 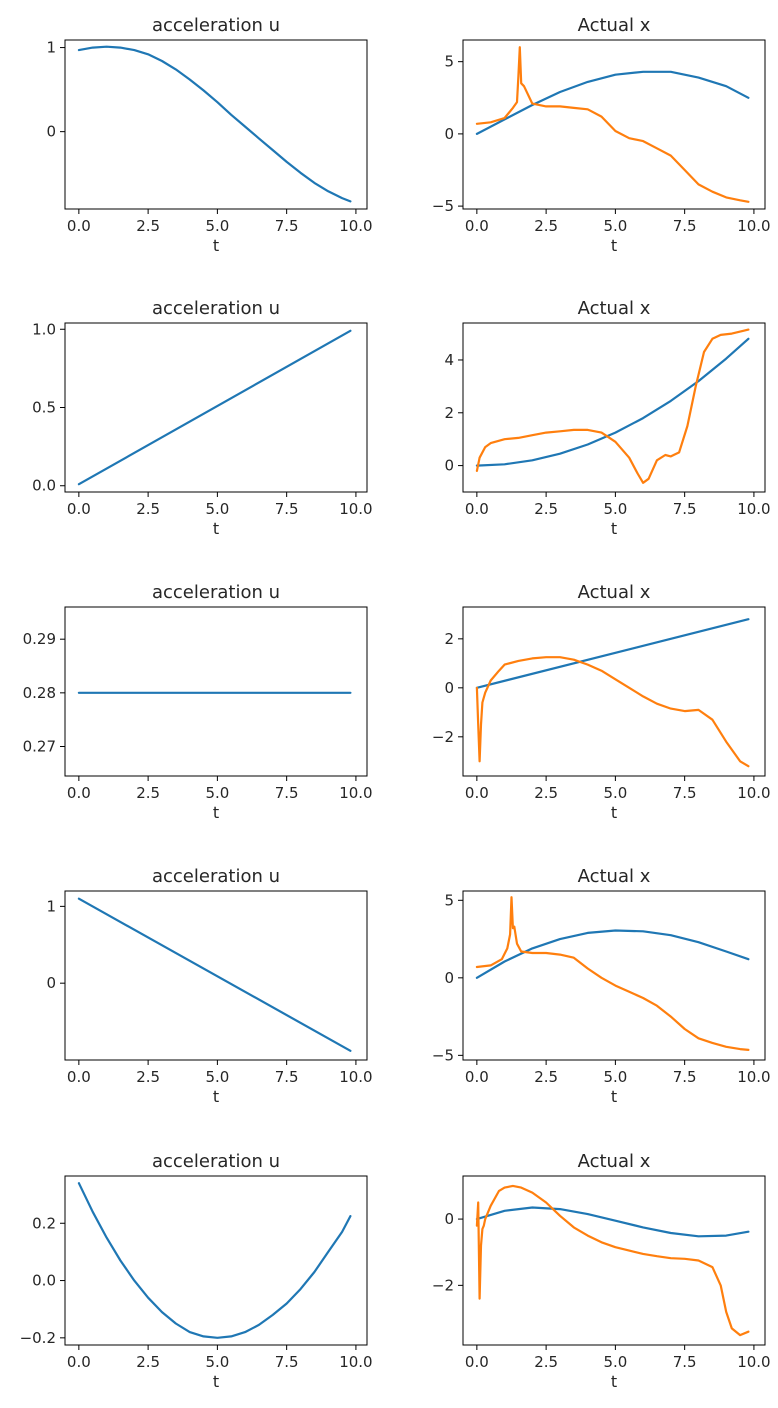 What do you see at coordinates (443, 737) in the screenshot?
I see `y-tick-label: −2` at bounding box center [443, 737].